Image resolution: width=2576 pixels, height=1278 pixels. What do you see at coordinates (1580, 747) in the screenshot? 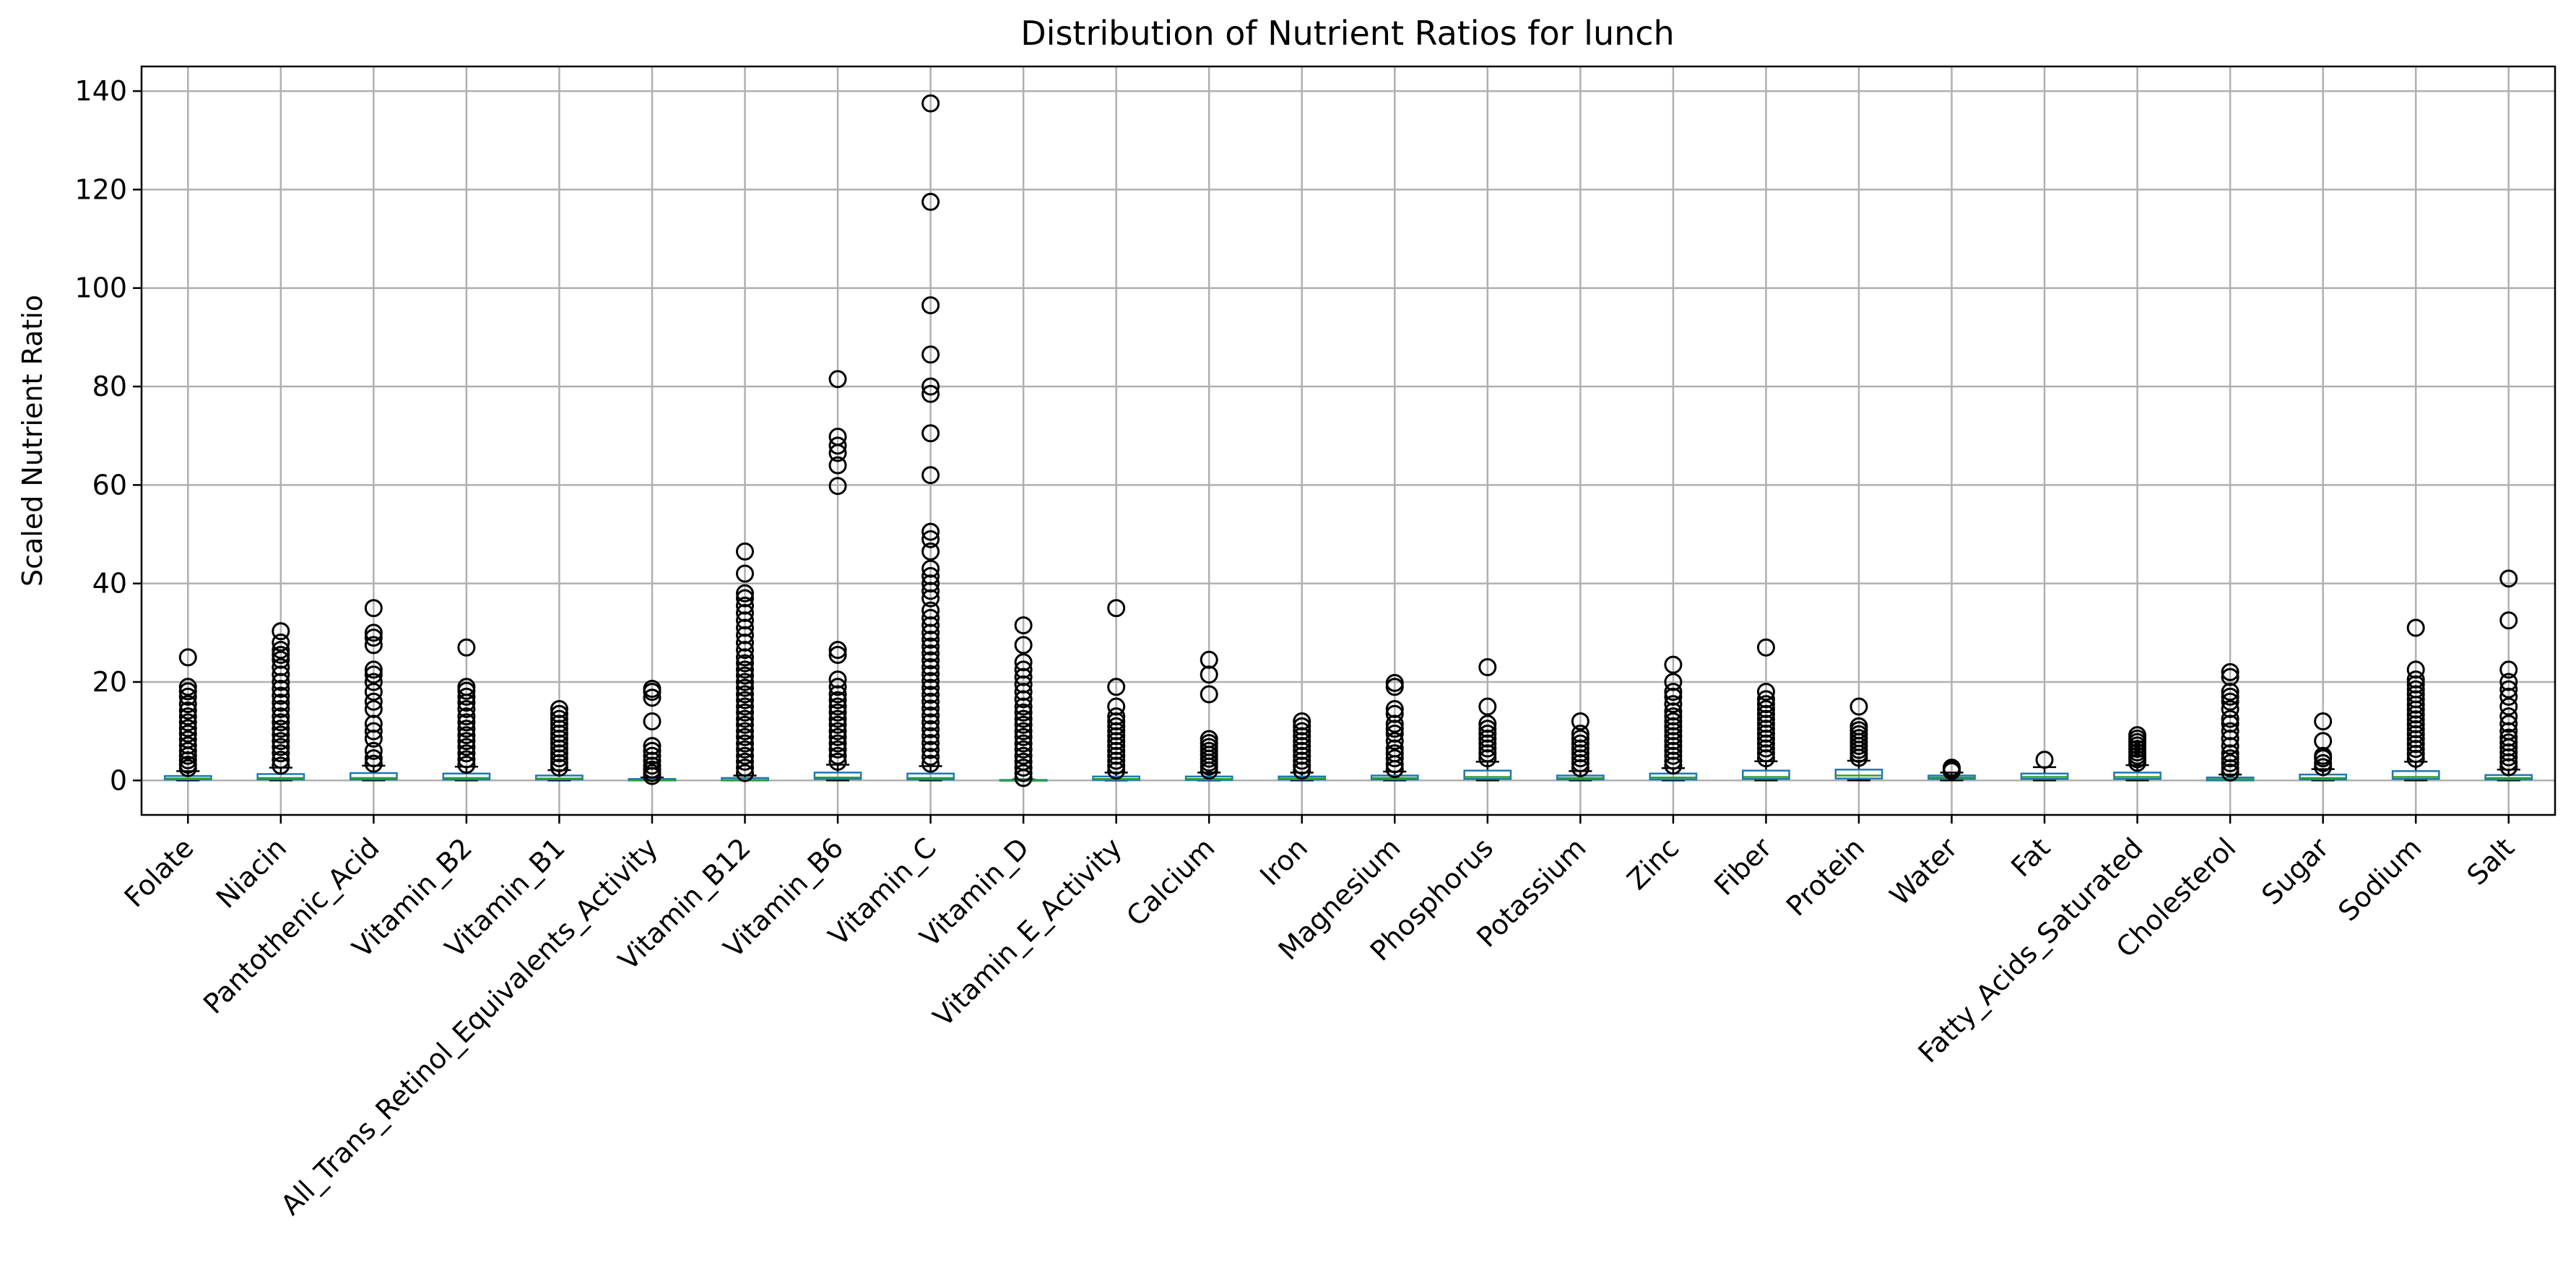
I see `box-potassium` at bounding box center [1580, 747].